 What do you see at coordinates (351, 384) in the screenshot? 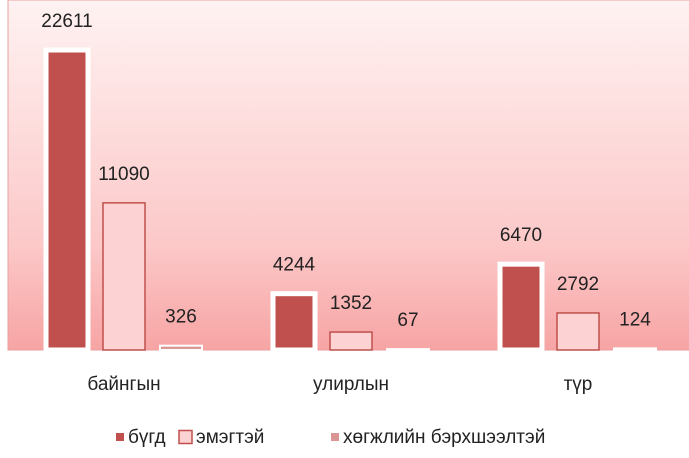
I see `x-tick-label: улирлын` at bounding box center [351, 384].